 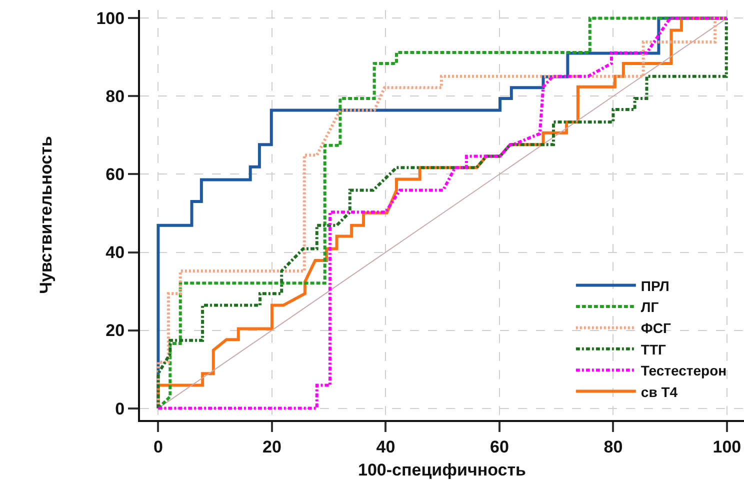 What do you see at coordinates (115, 174) in the screenshot?
I see `y-tick-label: 60` at bounding box center [115, 174].